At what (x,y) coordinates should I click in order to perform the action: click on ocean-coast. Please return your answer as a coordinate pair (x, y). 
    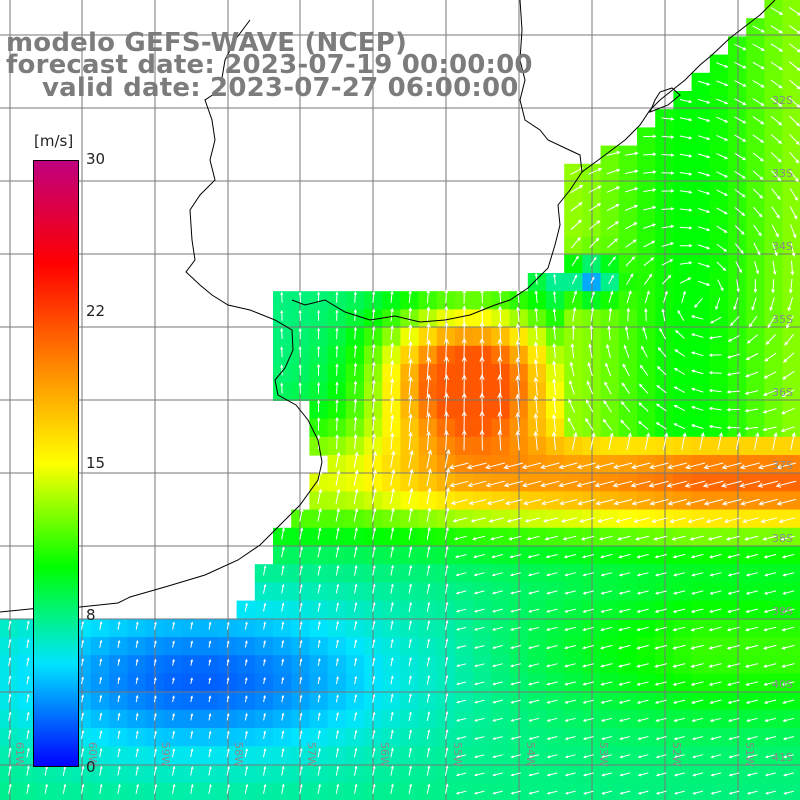
    Looking at the image, I should click on (678, 86).